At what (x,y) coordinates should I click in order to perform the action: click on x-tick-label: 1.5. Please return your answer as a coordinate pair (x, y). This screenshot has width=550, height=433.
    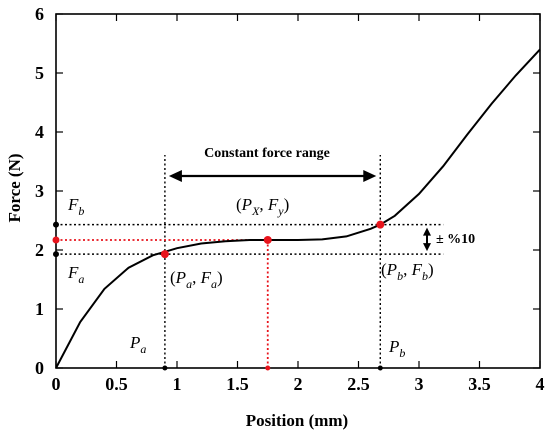
    Looking at the image, I should click on (237, 384).